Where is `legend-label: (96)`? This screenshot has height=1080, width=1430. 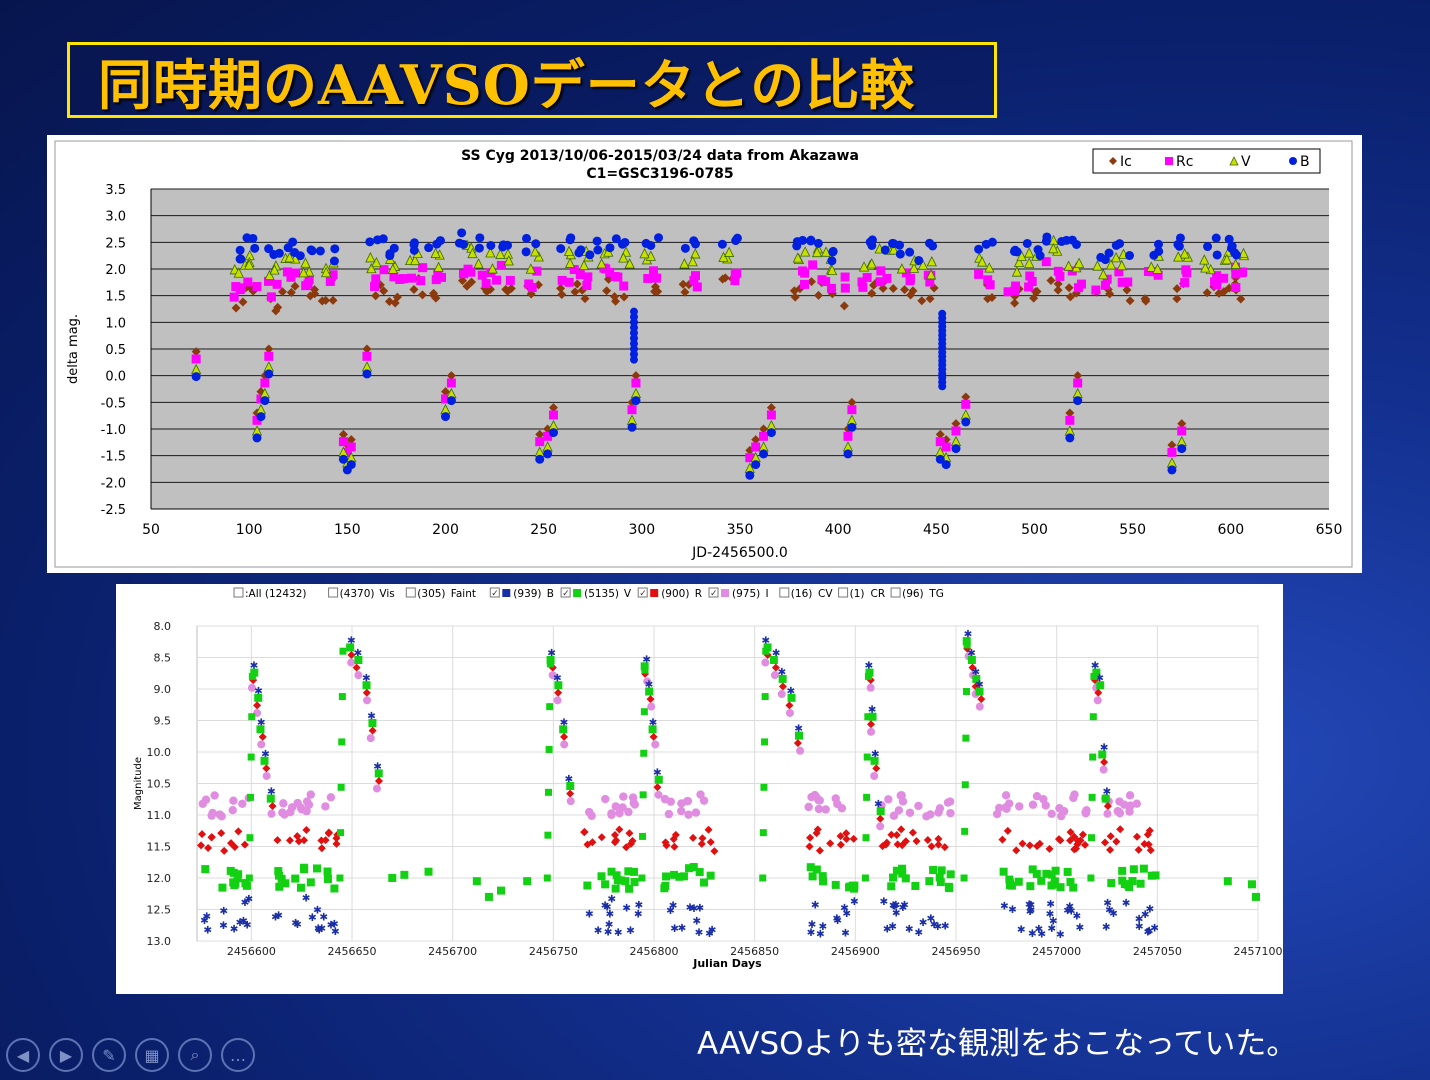
legend-label: (96) is located at coordinates (913, 594).